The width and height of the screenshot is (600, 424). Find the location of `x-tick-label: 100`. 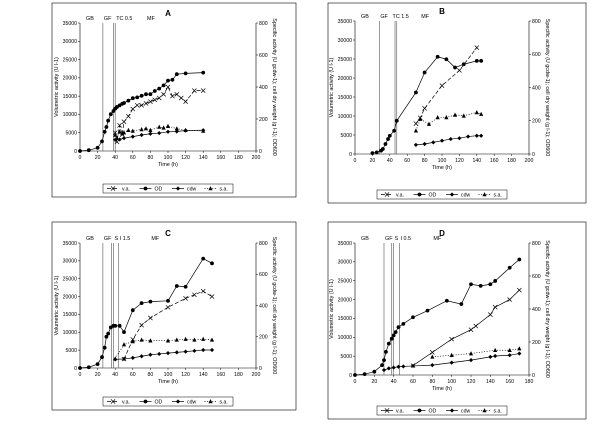

x-tick-label: 100 is located at coordinates (168, 158).